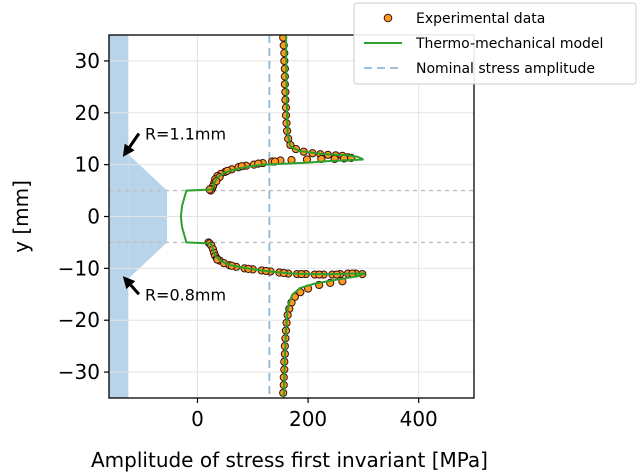 The width and height of the screenshot is (638, 476). What do you see at coordinates (509, 44) in the screenshot?
I see `legend-label: Thermo-mechanical model` at bounding box center [509, 44].